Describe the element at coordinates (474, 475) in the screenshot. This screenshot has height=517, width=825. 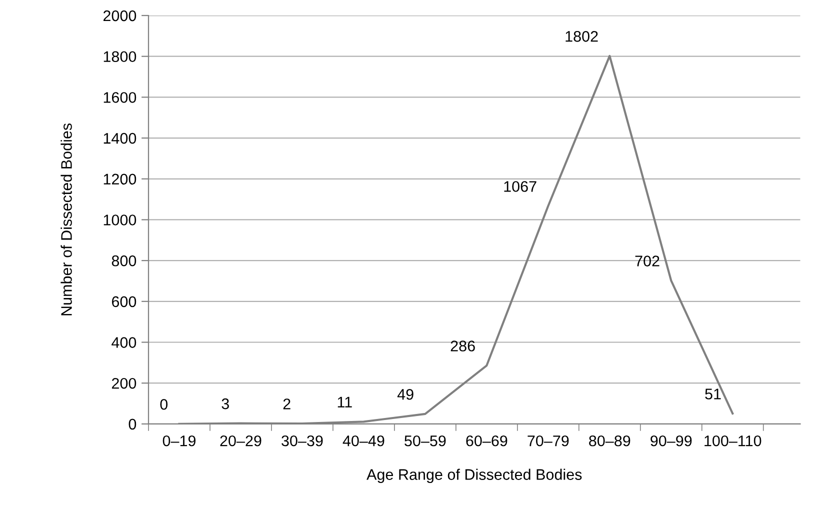
I see `x-axis-title: Age Range of Dissected Bodies` at that location.